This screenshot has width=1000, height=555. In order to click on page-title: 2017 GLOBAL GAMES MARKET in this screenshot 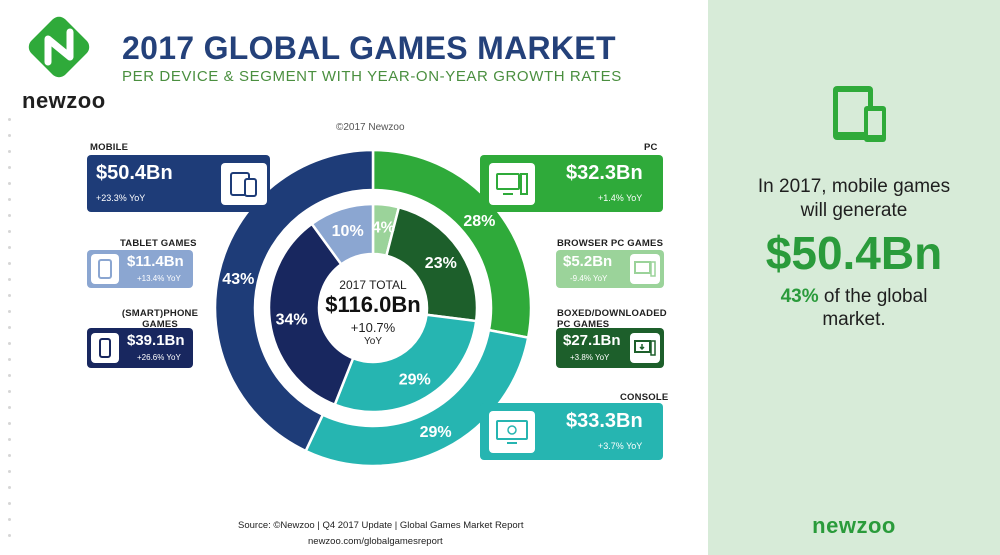, I will do `click(369, 48)`.